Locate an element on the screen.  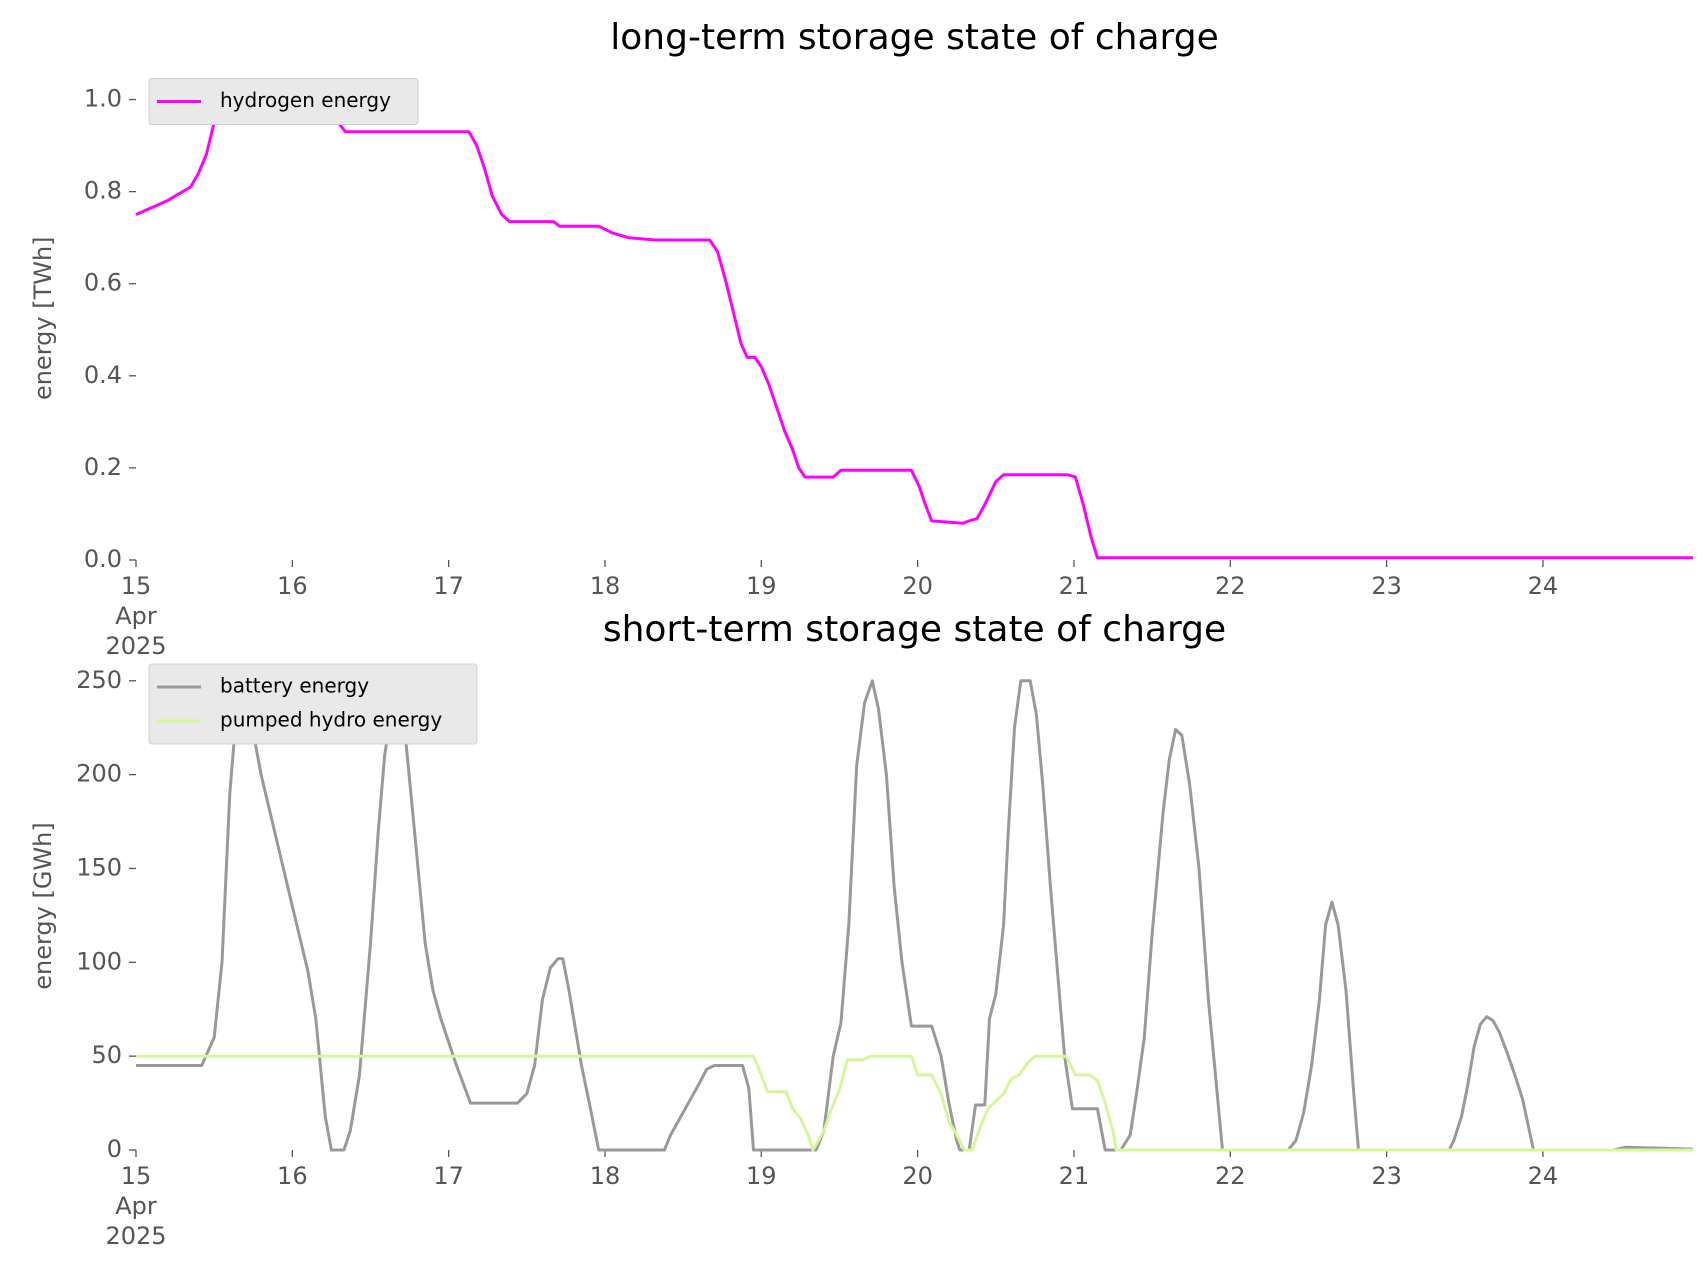
y-axis-label: energy [GWh] is located at coordinates (43, 906).